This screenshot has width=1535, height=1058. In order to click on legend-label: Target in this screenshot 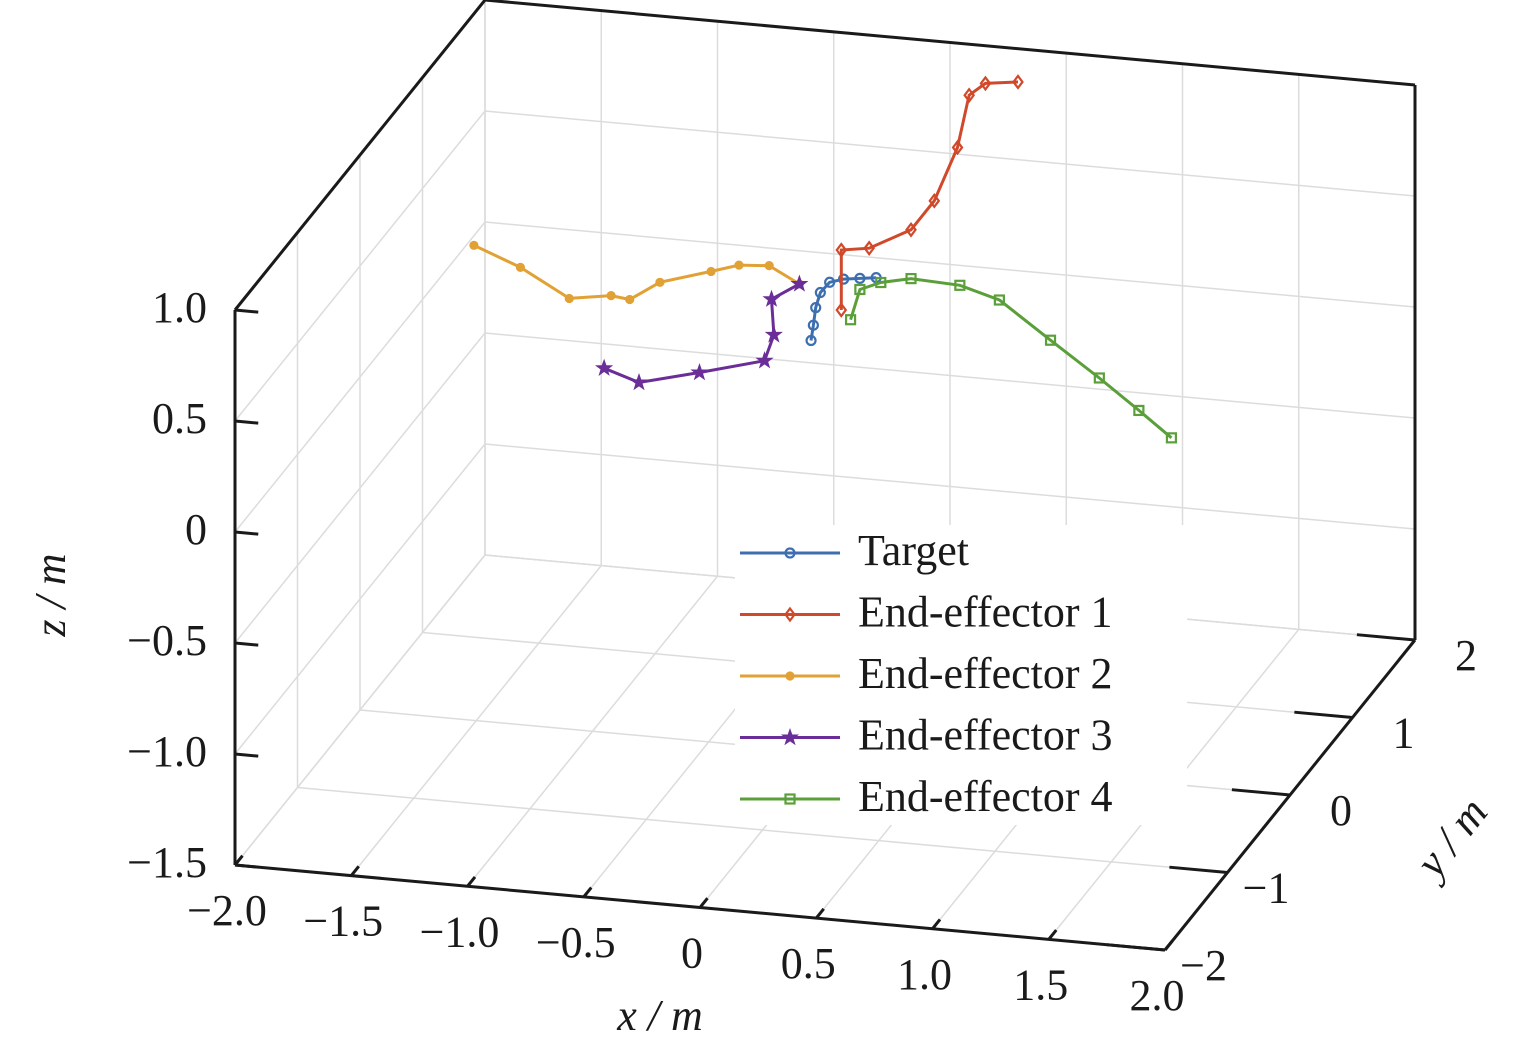, I will do `click(913, 550)`.